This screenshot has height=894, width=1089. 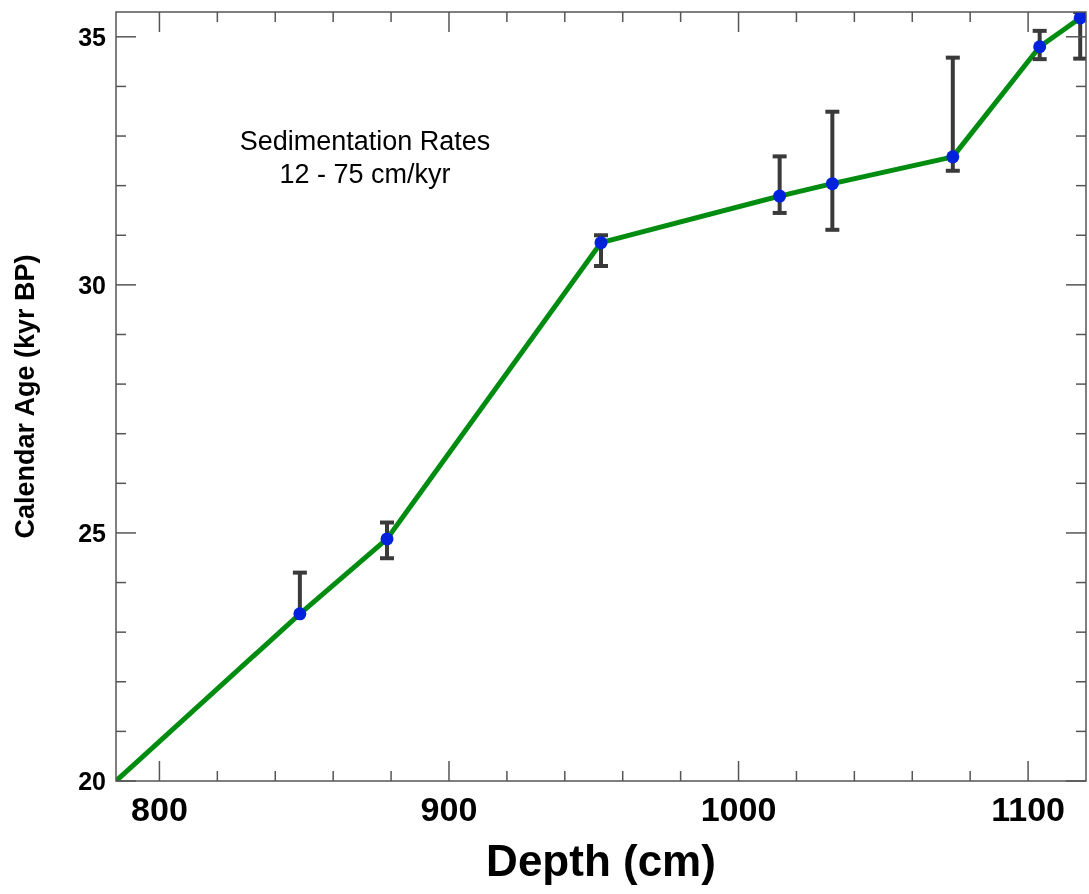 What do you see at coordinates (449, 809) in the screenshot?
I see `x-tick-label: 900` at bounding box center [449, 809].